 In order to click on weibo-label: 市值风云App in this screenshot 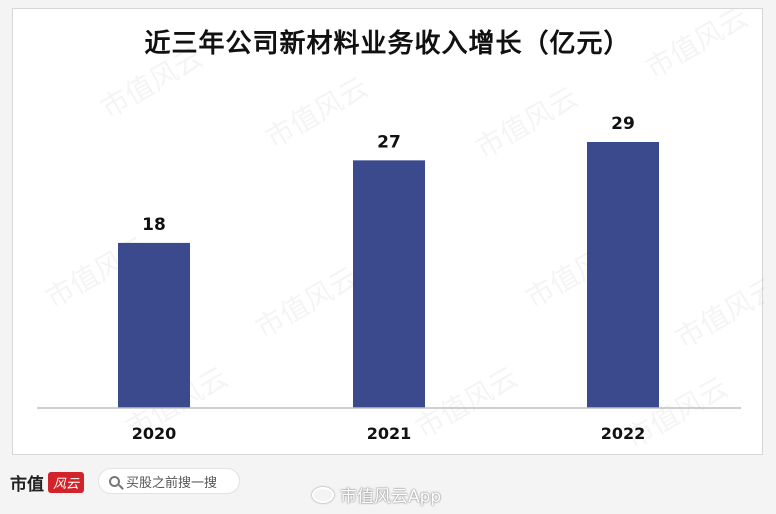, I will do `click(391, 497)`.